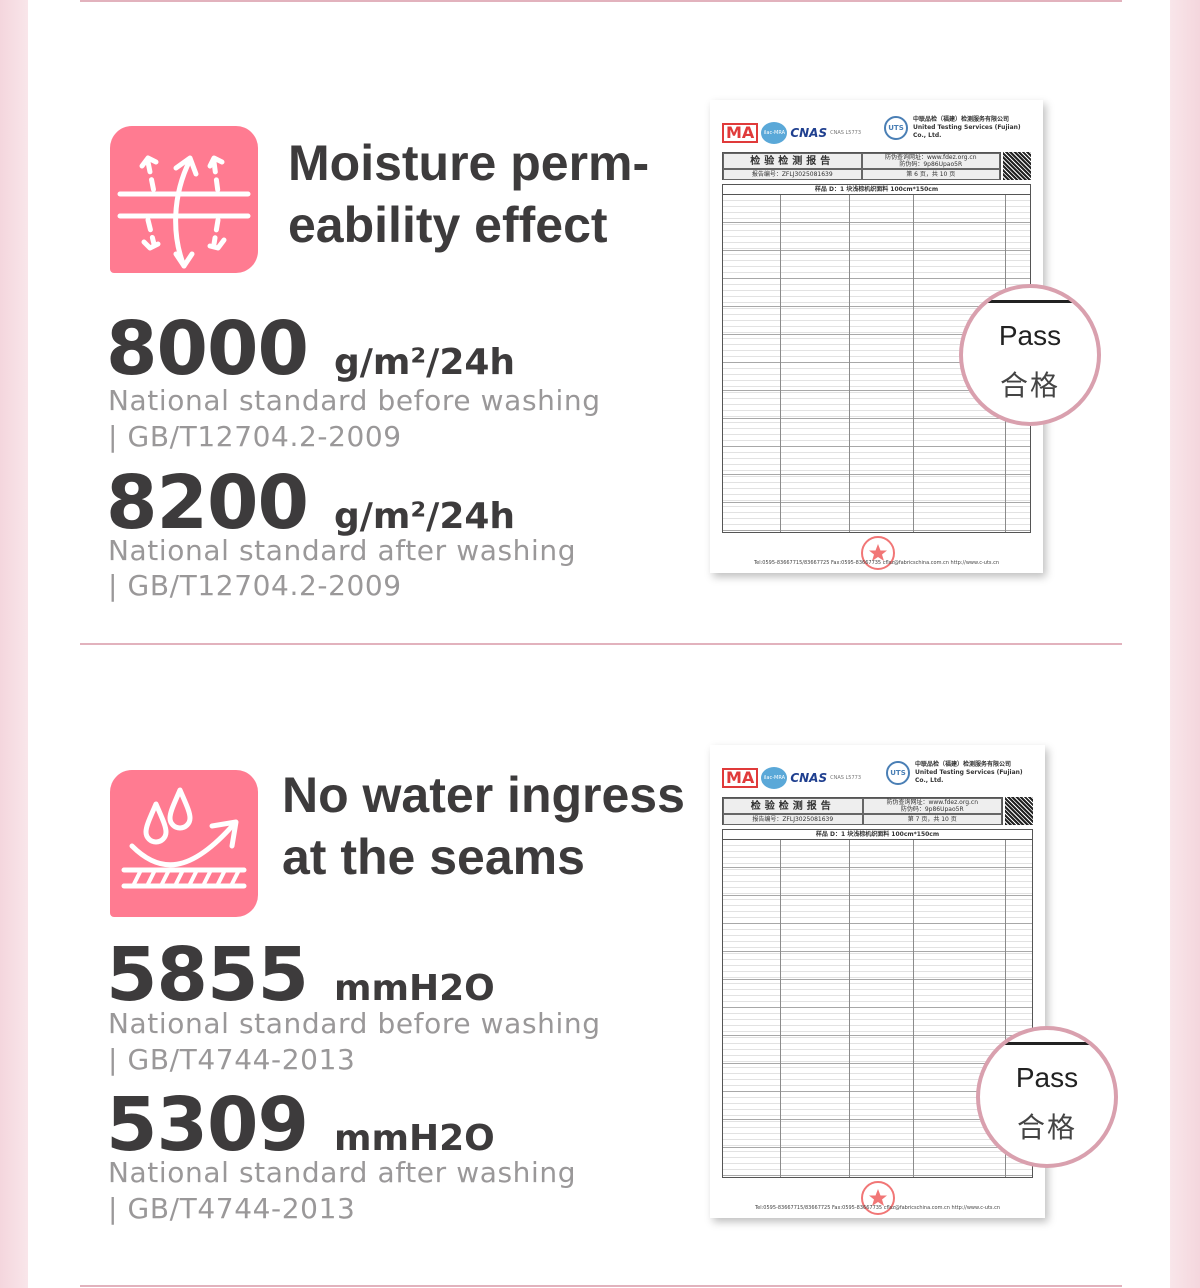  What do you see at coordinates (448, 225) in the screenshot?
I see `title-line: eability effect` at bounding box center [448, 225].